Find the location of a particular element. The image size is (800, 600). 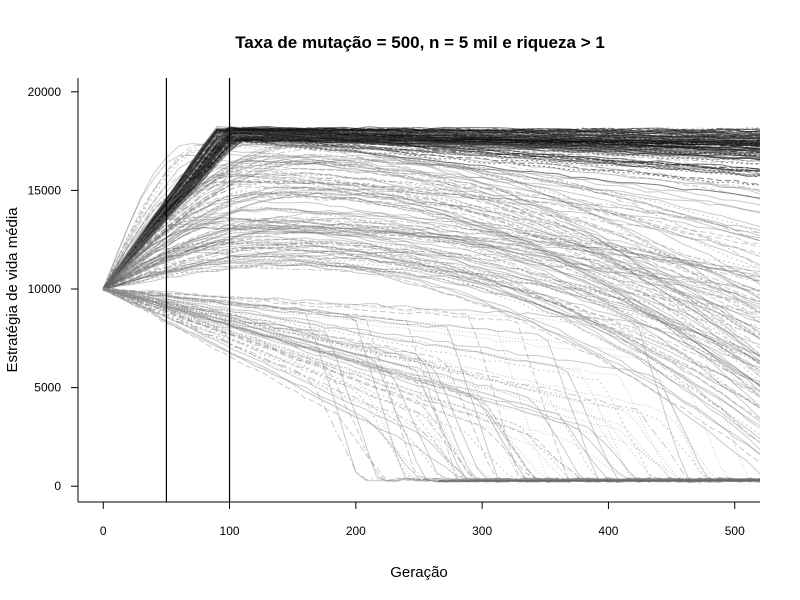

x-tick-label: 400 is located at coordinates (608, 531).